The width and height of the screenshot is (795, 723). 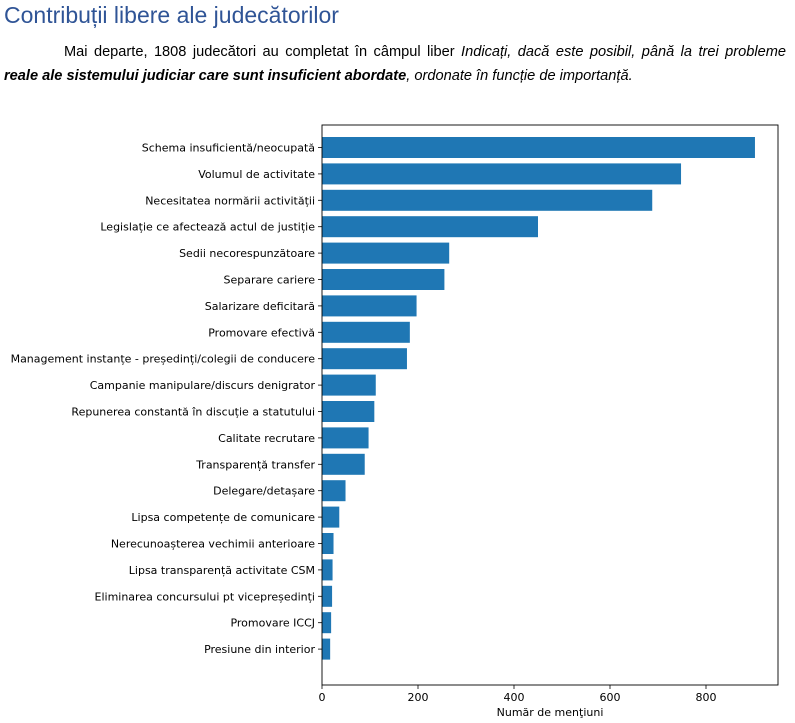 What do you see at coordinates (256, 174) in the screenshot?
I see `category-label: Volumul de activitate` at bounding box center [256, 174].